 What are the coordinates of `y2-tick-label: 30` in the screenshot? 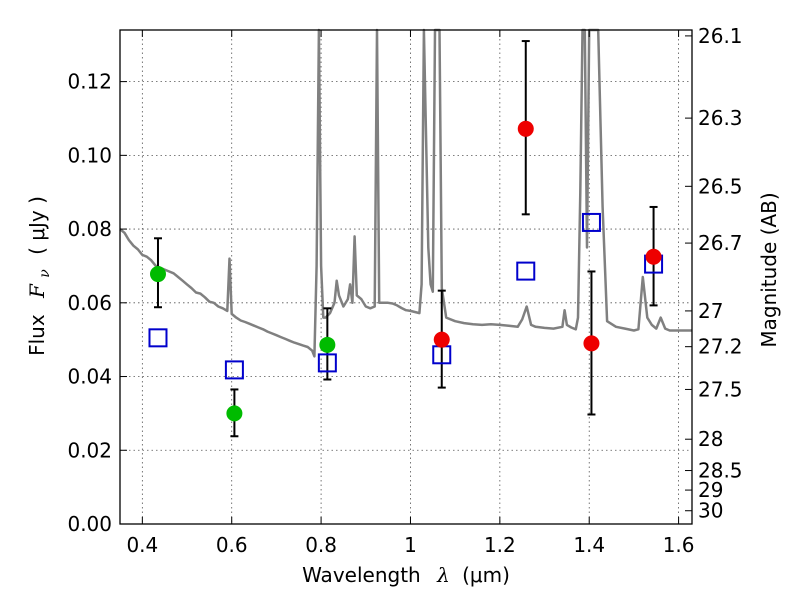 It's located at (710, 511).